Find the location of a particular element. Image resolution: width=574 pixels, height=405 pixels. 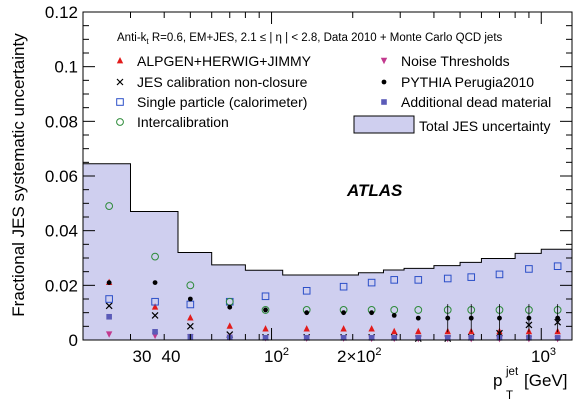

svg-text: p is located at coordinates (497, 380).